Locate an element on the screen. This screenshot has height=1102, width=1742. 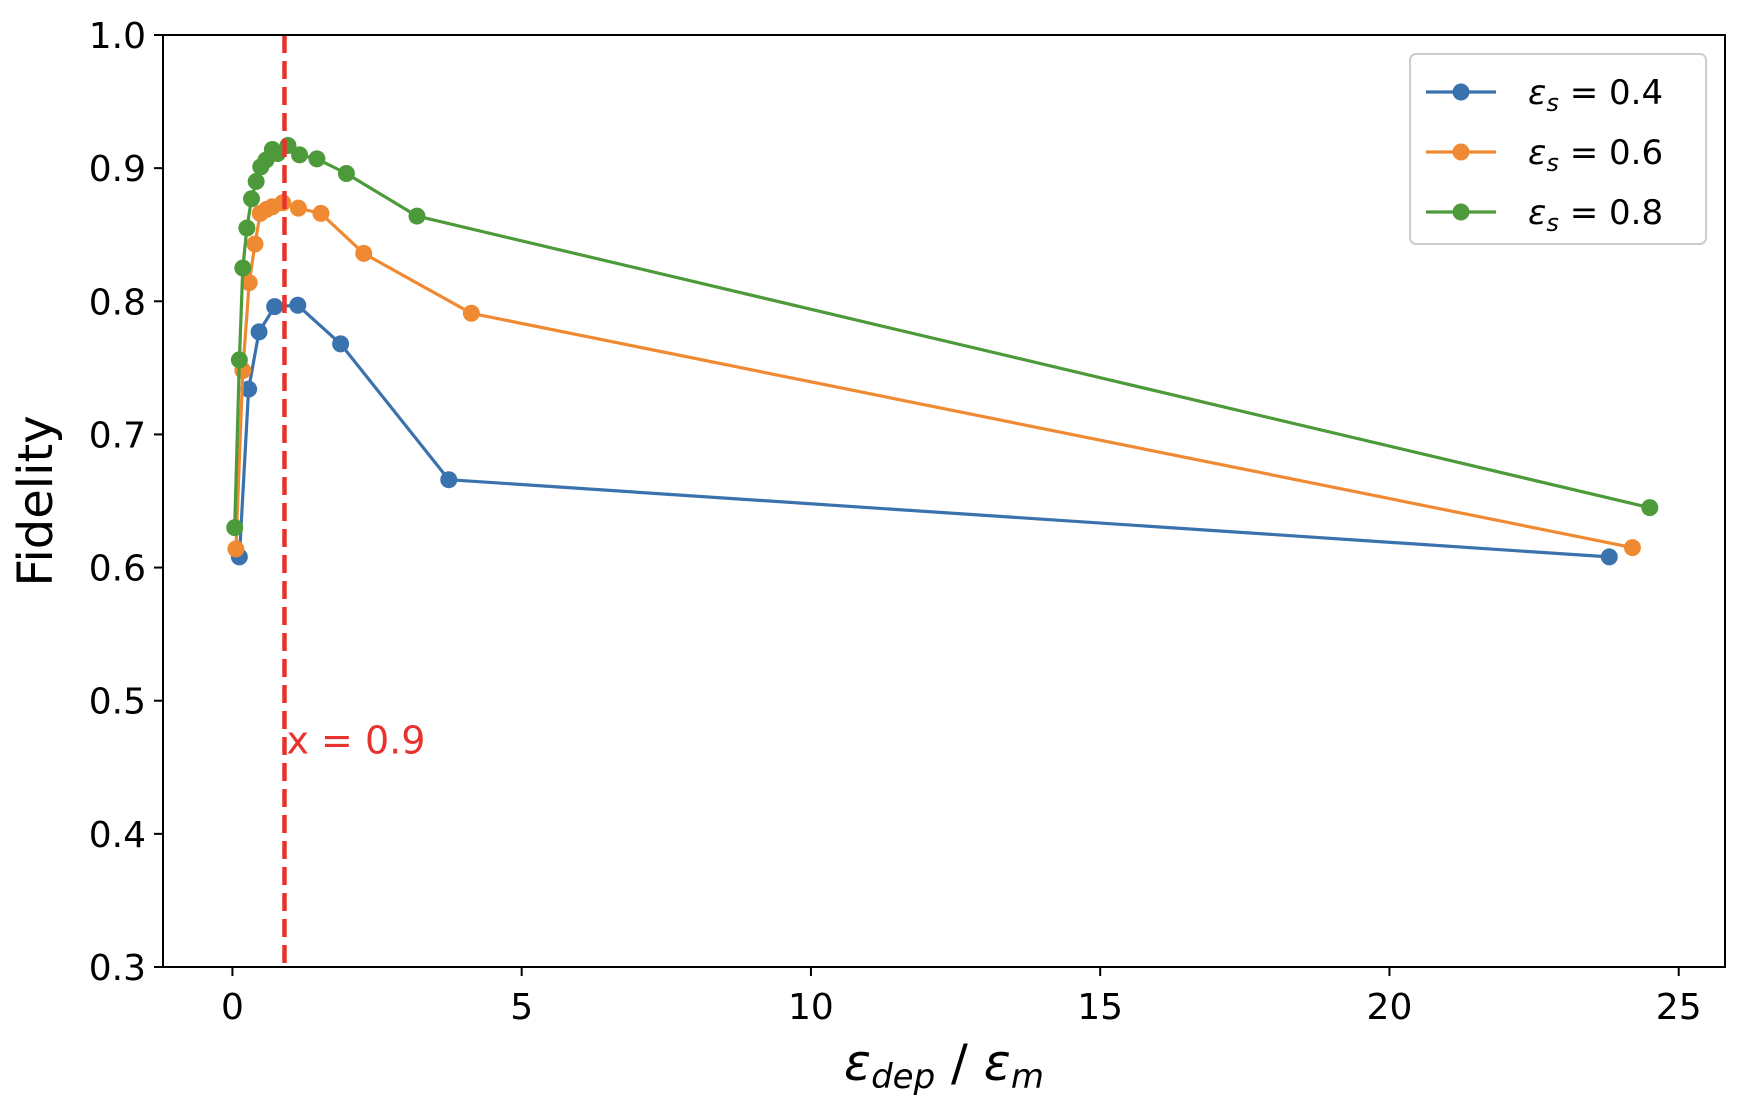
legend-box is located at coordinates (1558, 149).